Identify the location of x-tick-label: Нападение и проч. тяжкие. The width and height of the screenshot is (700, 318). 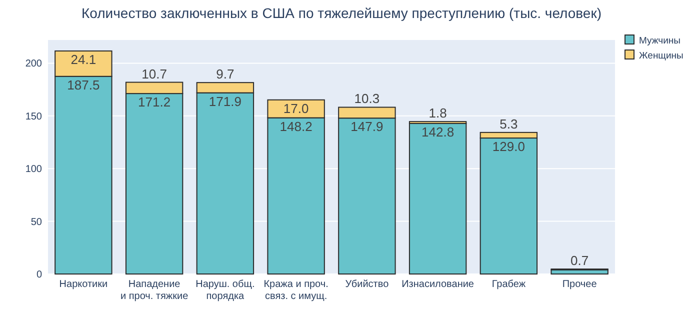
(154, 290).